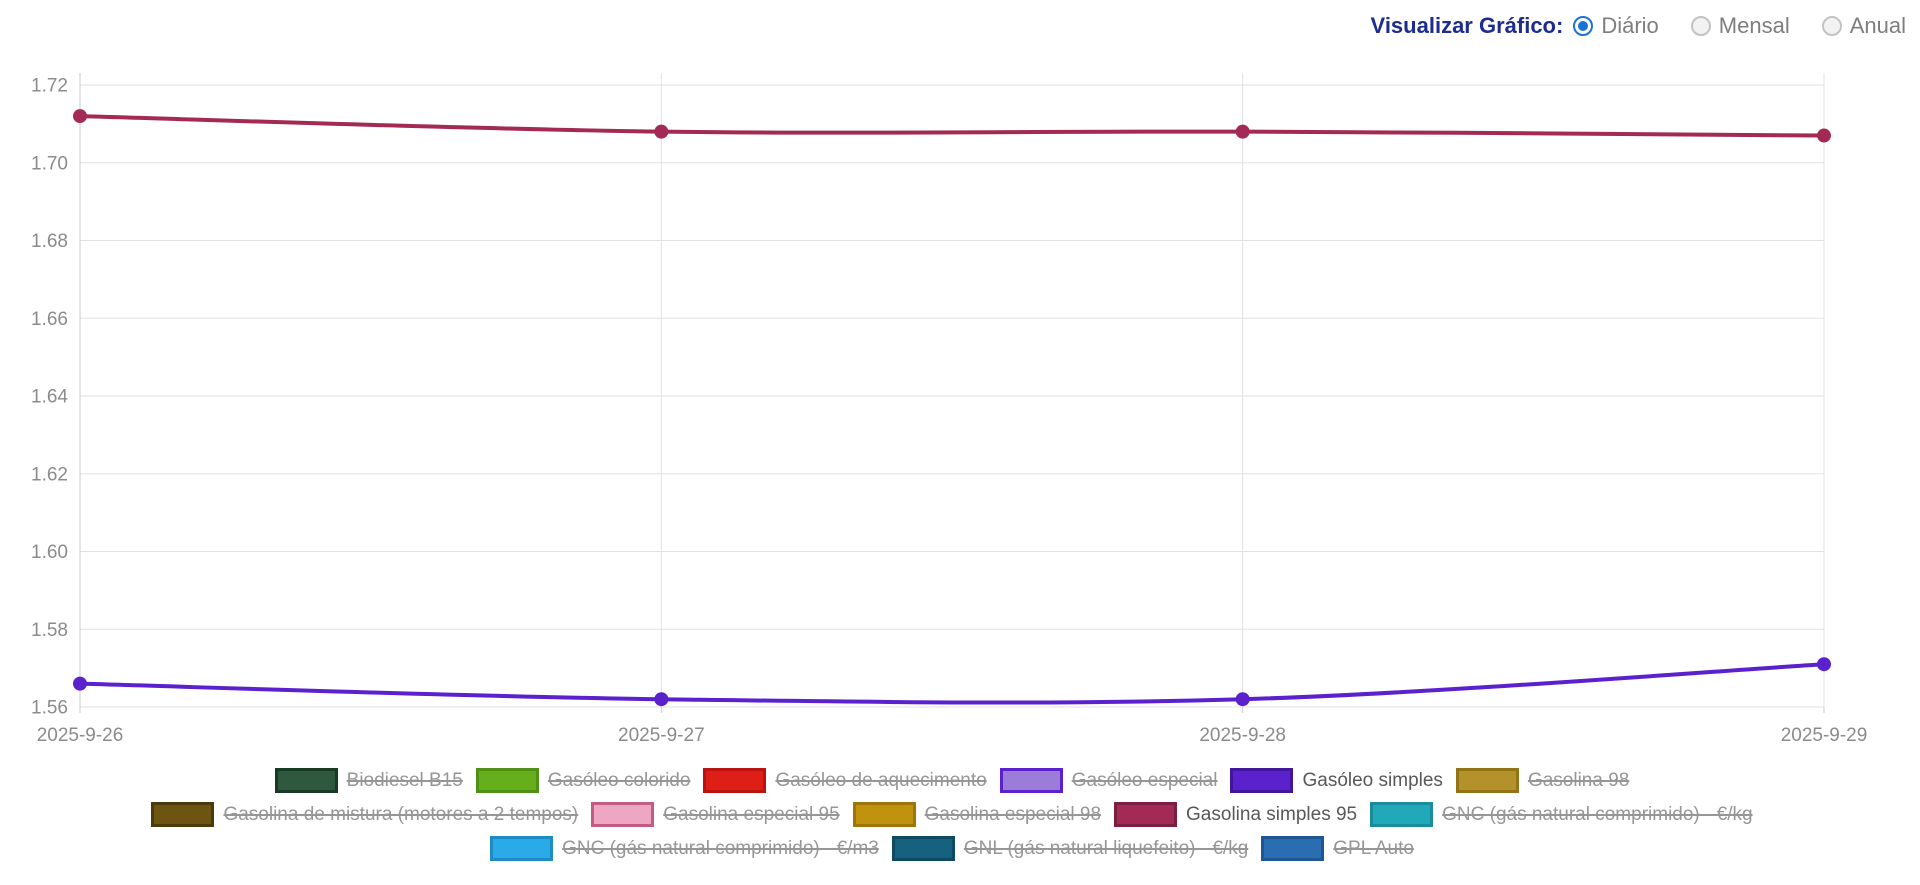 The width and height of the screenshot is (1920, 885). Describe the element at coordinates (1597, 814) in the screenshot. I see `legend-label: GNC (gás natural comprimido) - €/kg` at that location.